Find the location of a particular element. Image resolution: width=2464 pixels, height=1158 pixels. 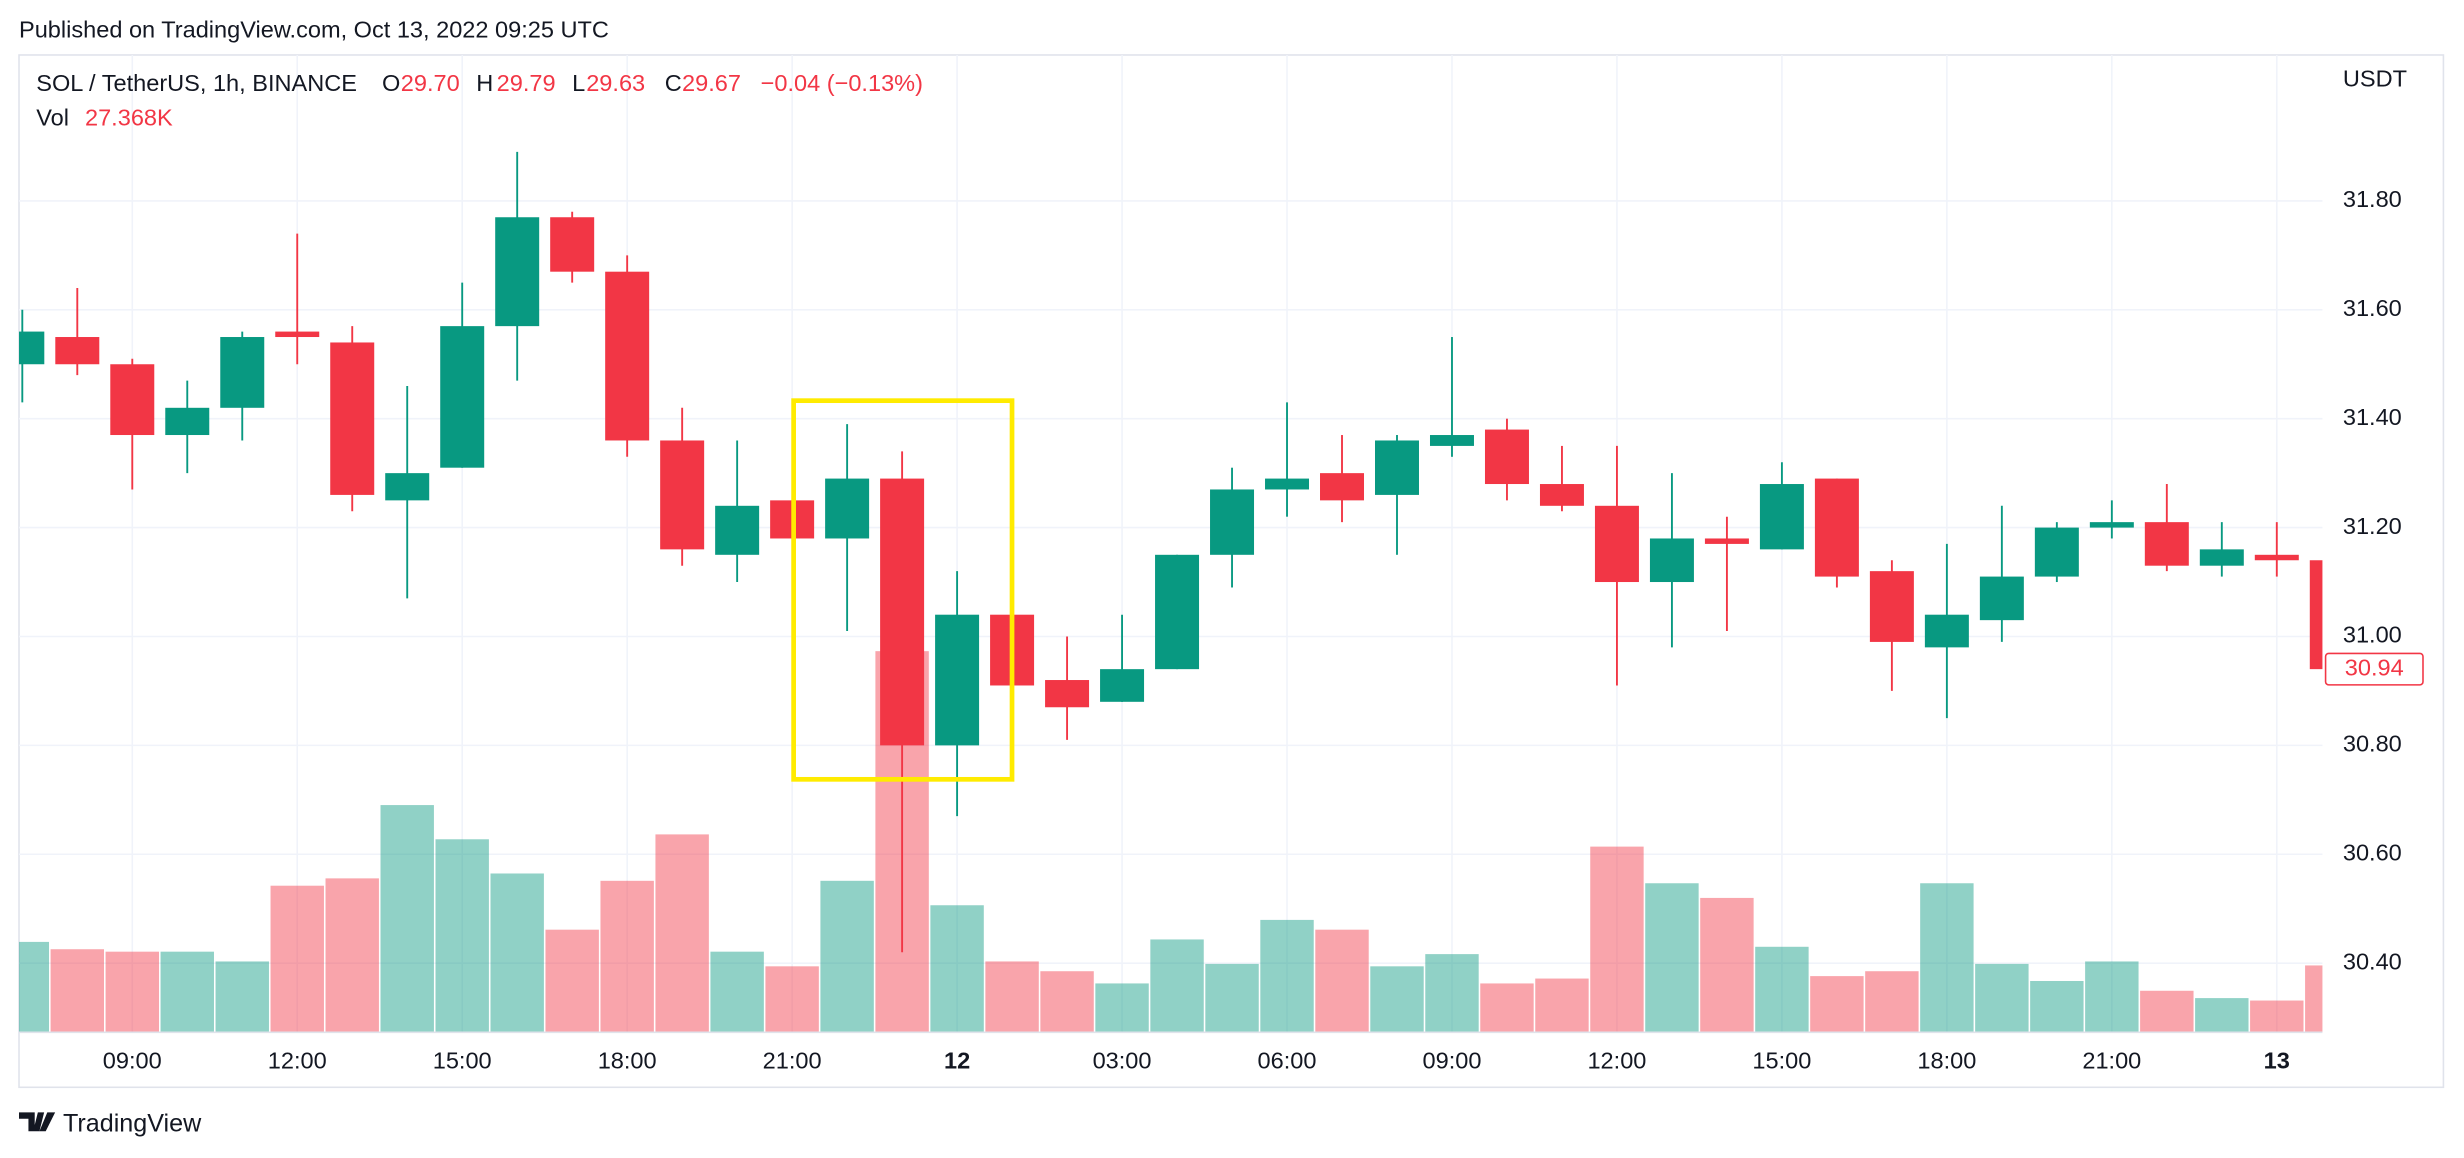

legend-key: H is located at coordinates (484, 83).